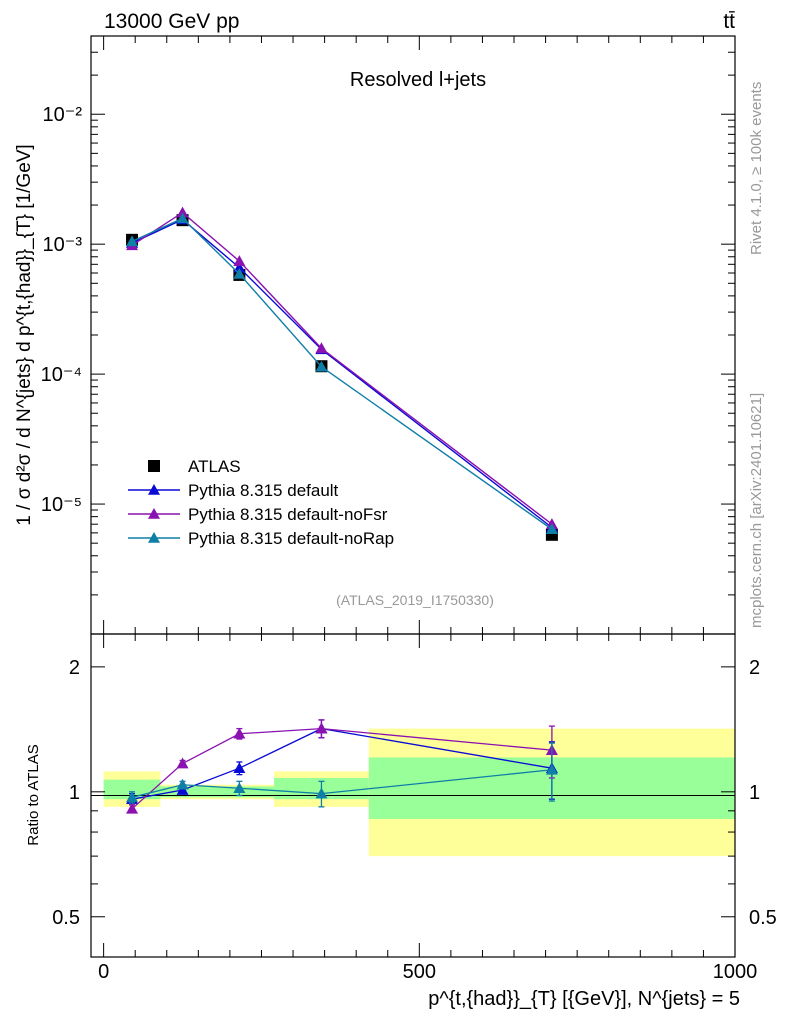  I want to click on mcplots-label: mcplots.cern.ch [arXiv:2401.10621], so click(756, 510).